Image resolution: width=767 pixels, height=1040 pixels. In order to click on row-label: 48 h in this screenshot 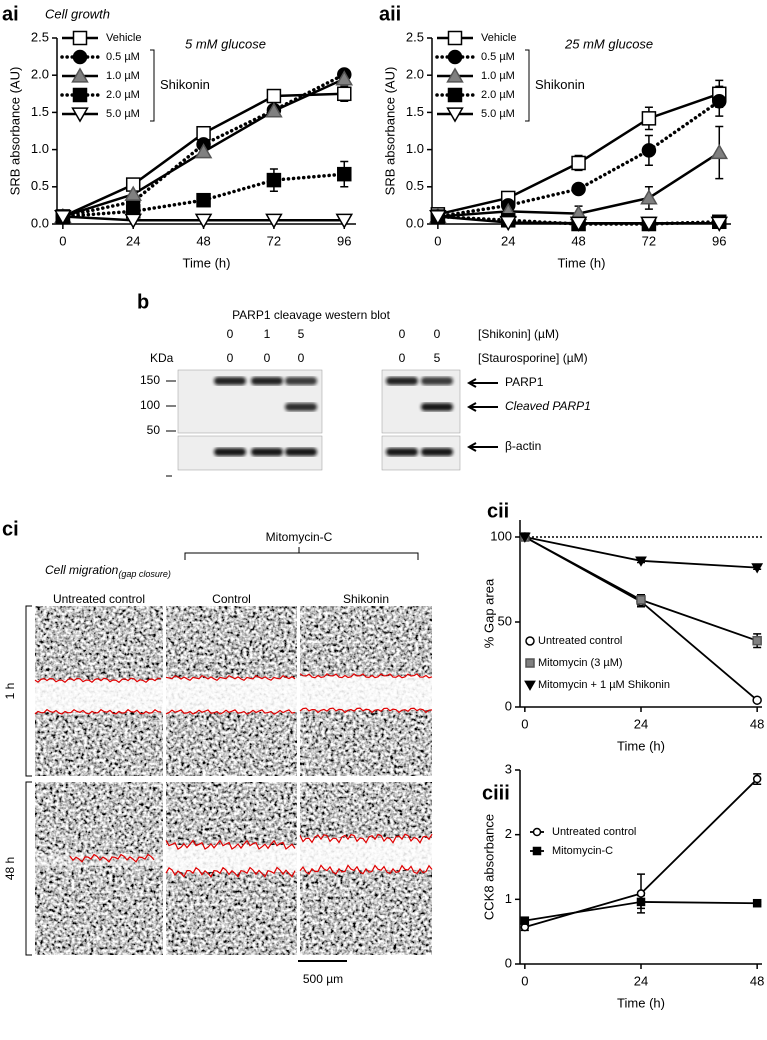, I will do `click(10, 868)`.